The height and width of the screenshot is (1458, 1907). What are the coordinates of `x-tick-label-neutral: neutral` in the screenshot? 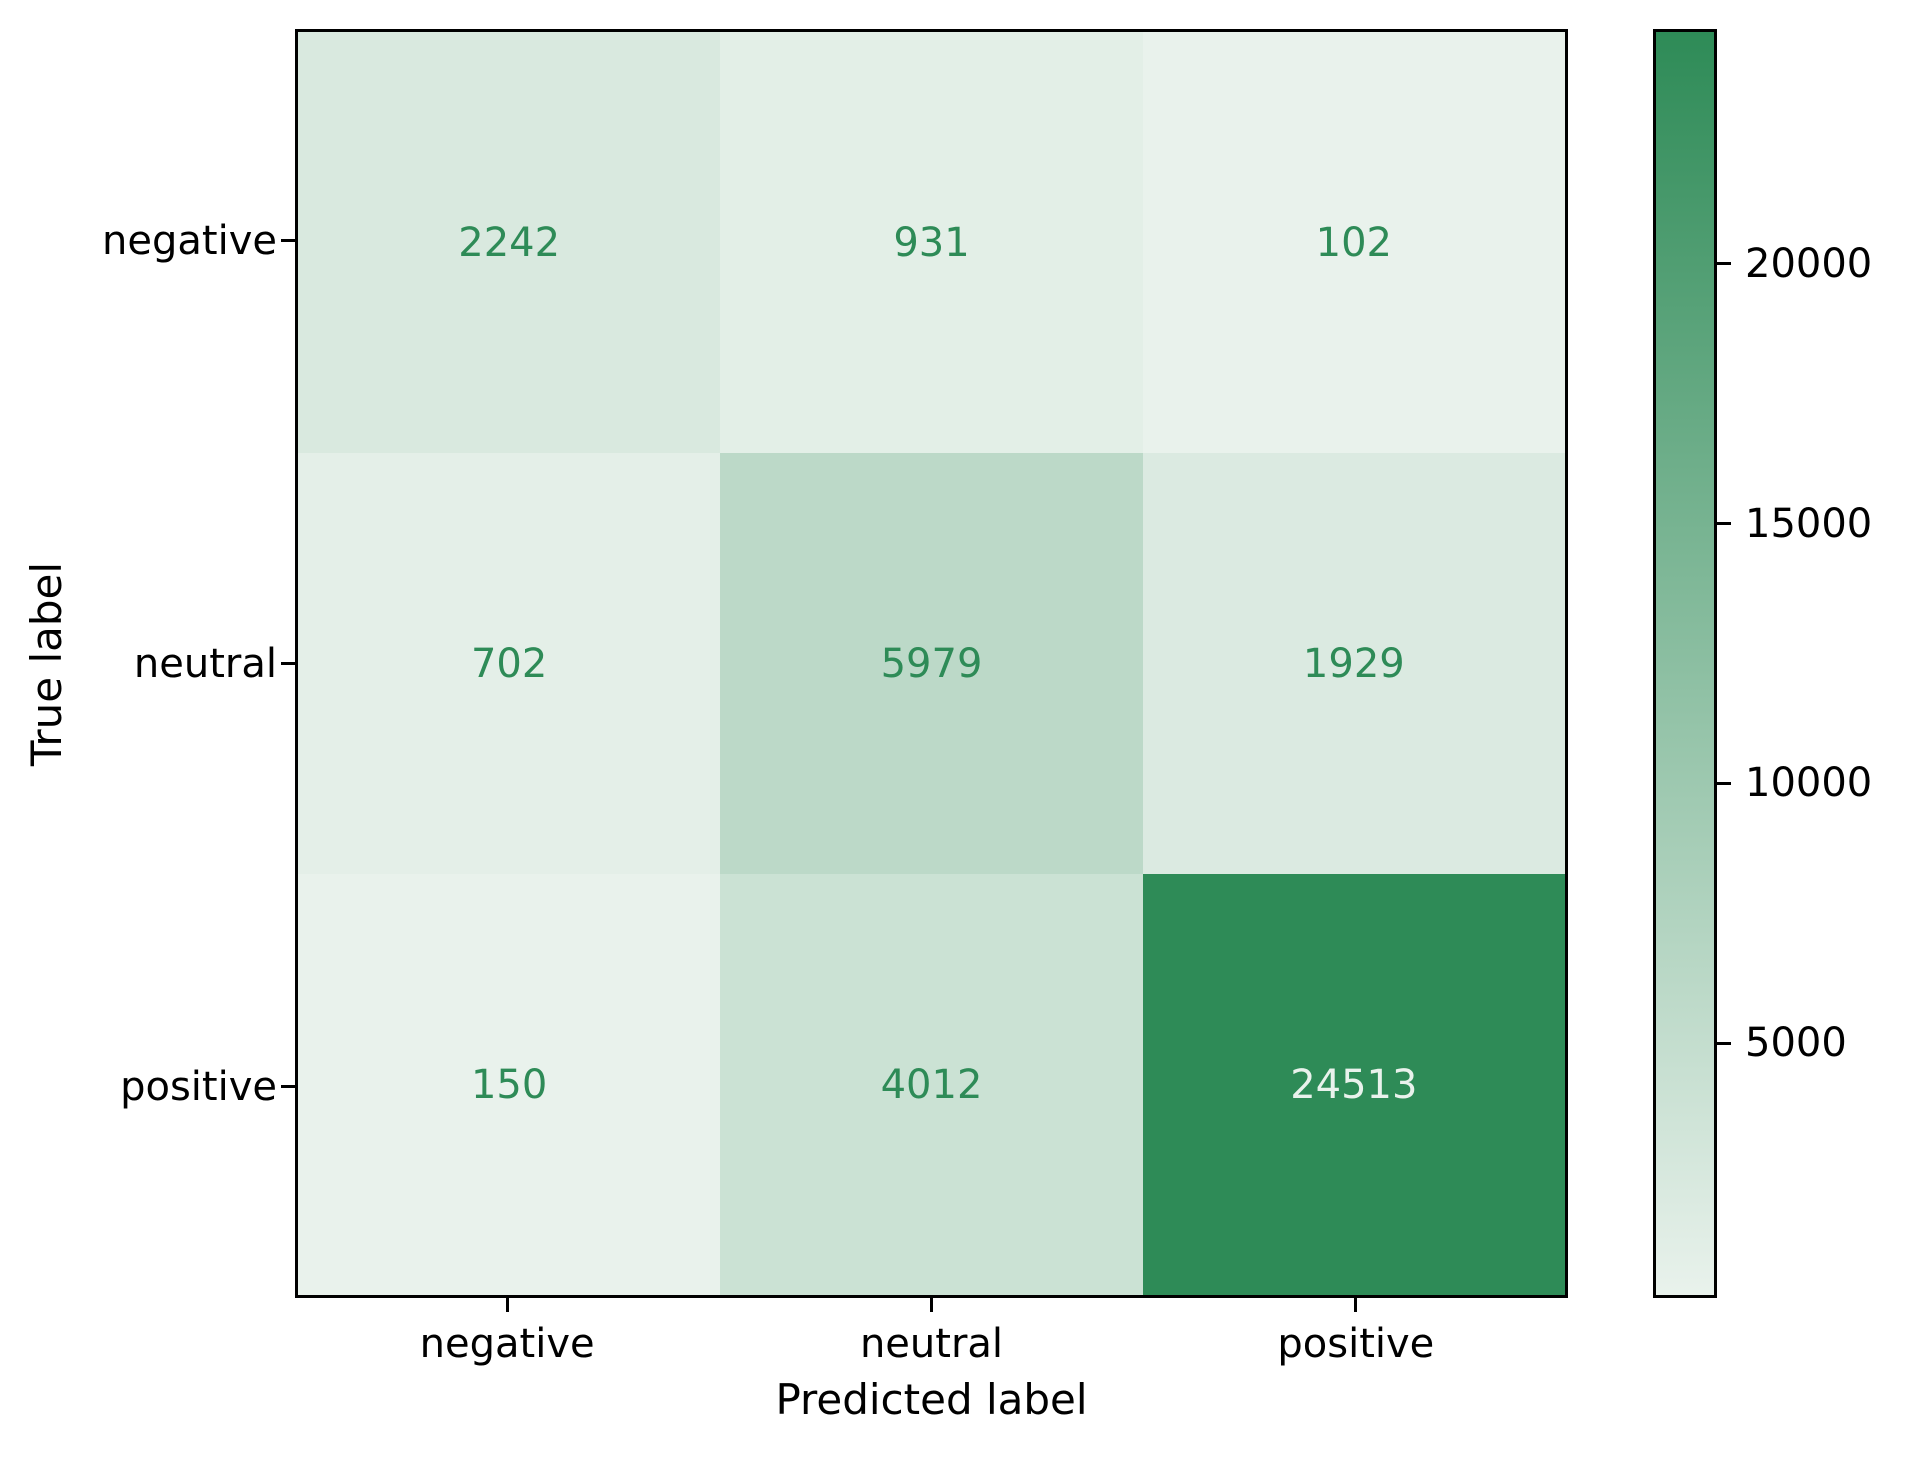 It's located at (931, 1344).